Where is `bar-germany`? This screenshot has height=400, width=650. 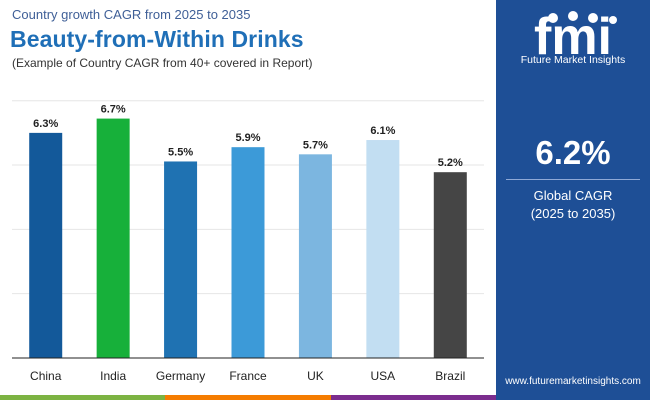
bar-germany is located at coordinates (181, 259).